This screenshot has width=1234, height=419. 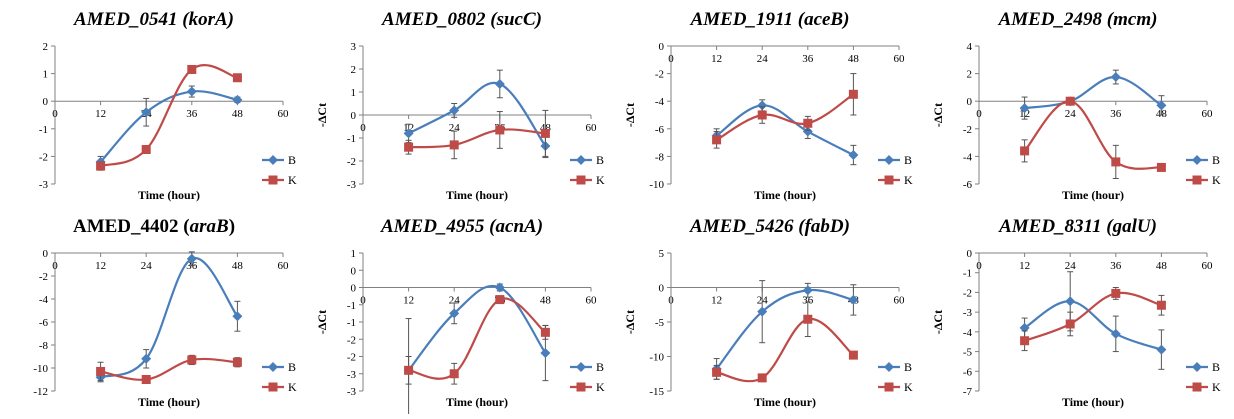 I want to click on title-gene: AMED_8311 (, so click(x=1056, y=226).